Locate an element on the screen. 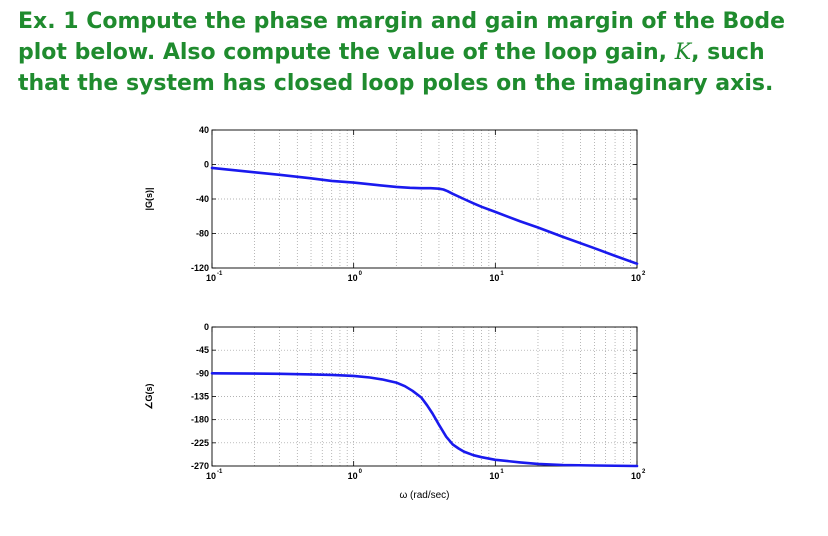  y-tick-label: -45 is located at coordinates (202, 350).